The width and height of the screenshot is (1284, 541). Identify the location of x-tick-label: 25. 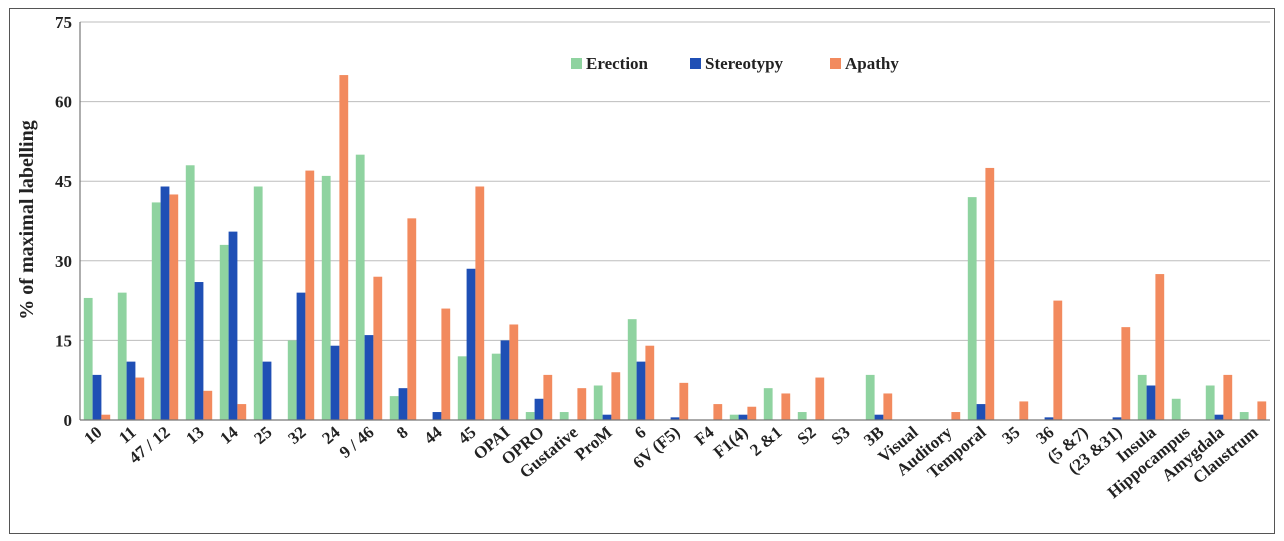
(262, 435).